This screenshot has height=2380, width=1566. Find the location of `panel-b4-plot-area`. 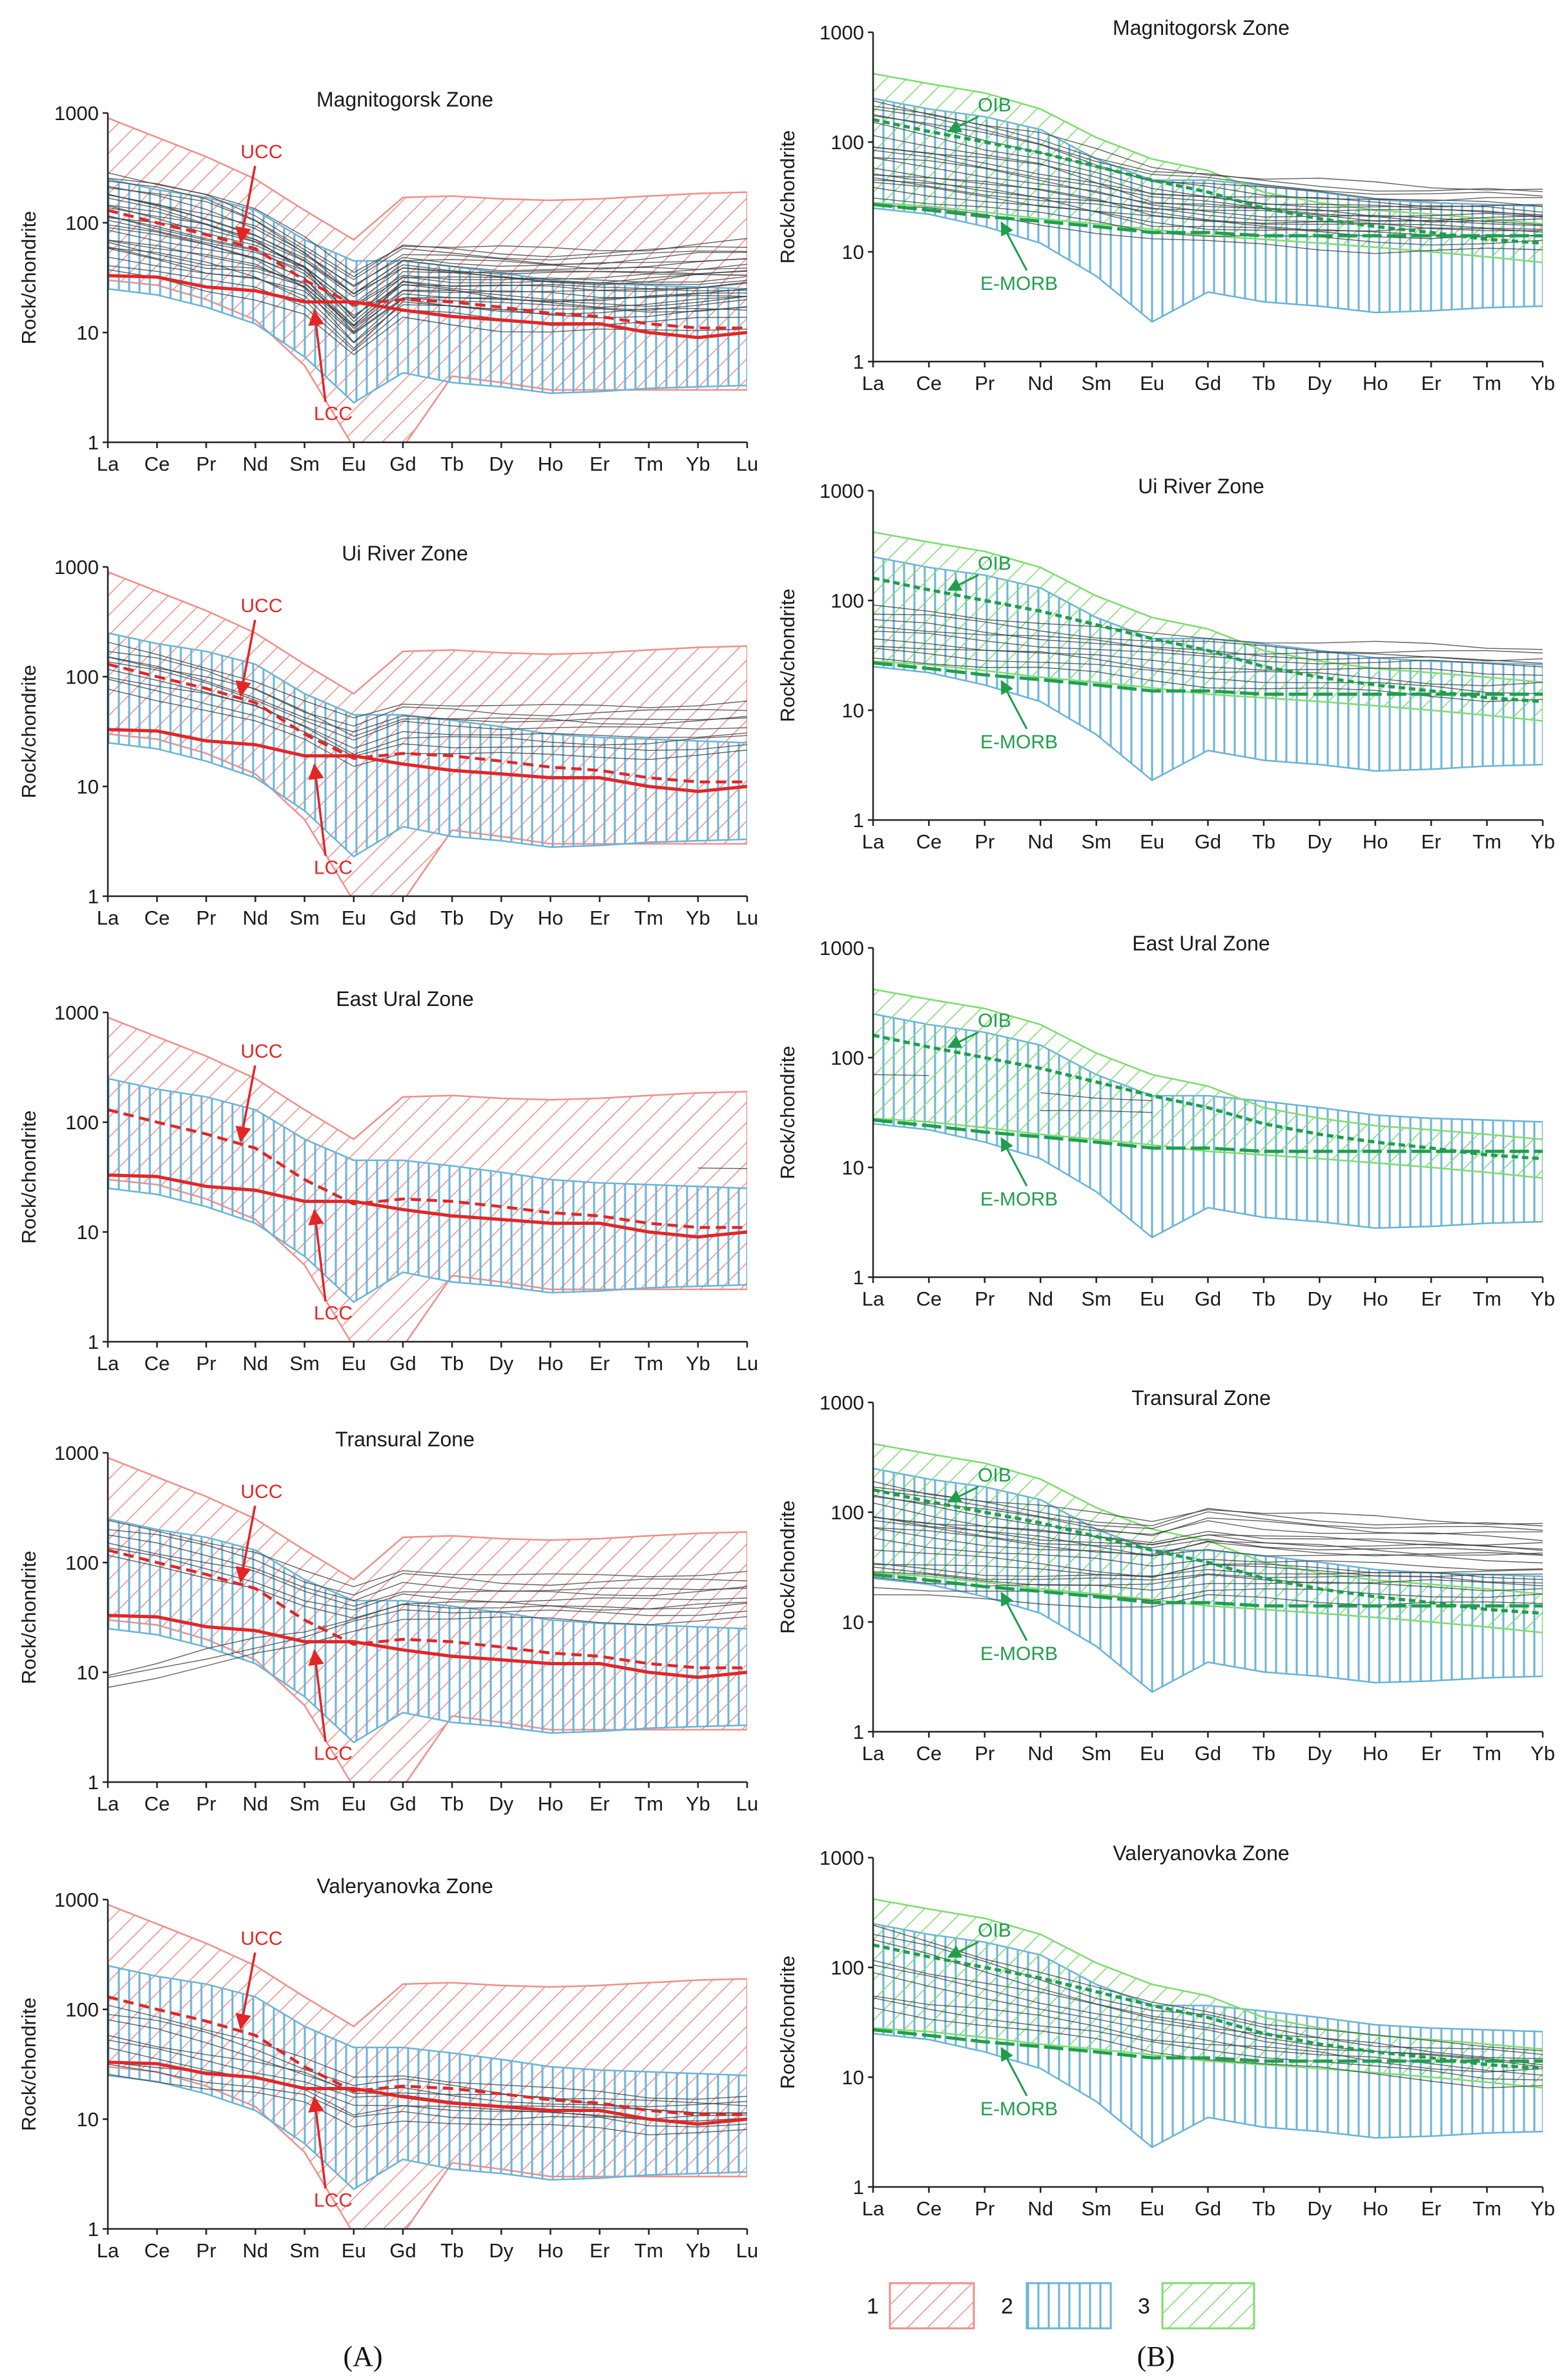

panel-b4-plot-area is located at coordinates (1208, 1568).